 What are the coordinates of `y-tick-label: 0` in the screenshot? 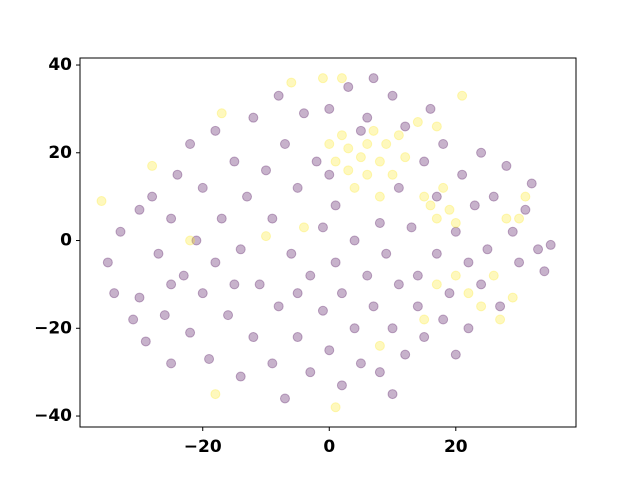 It's located at (66, 241).